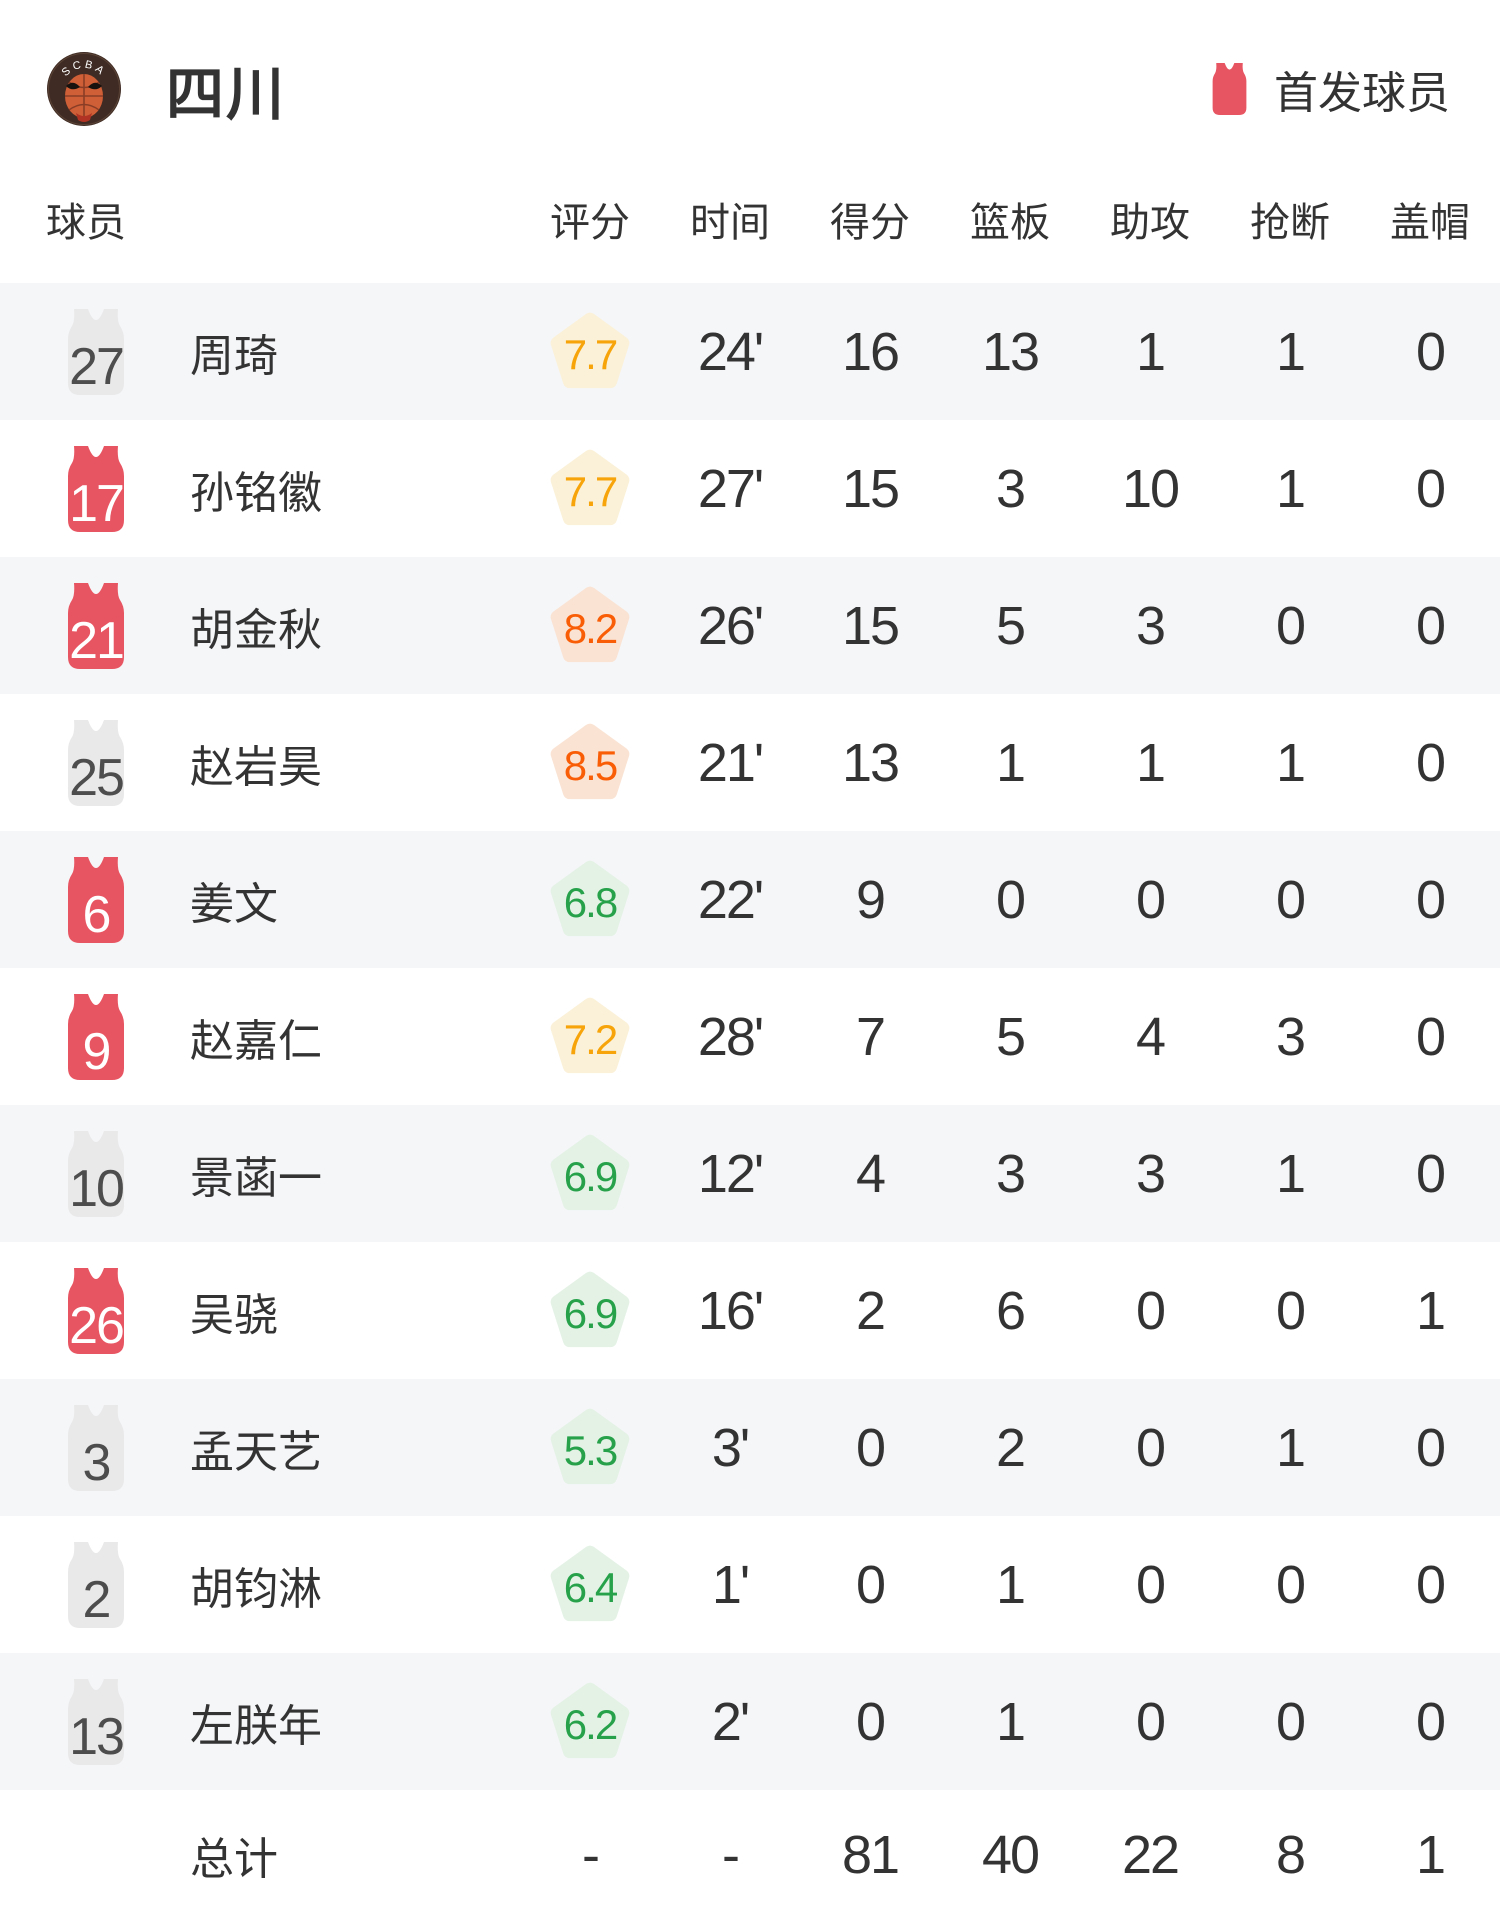 Image resolution: width=1500 pixels, height=1920 pixels. I want to click on player-row: 9 赵嘉仁 7.2 28' 7 5 4 3 0, so click(750, 1036).